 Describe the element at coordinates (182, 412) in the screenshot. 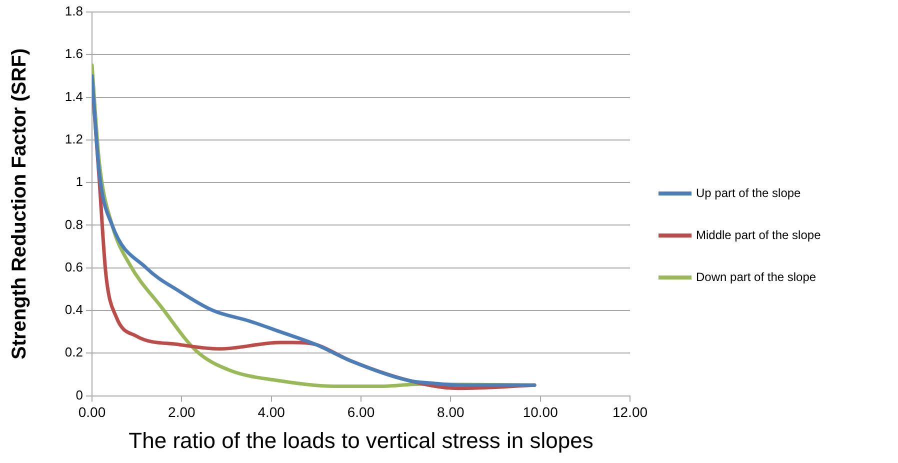

I see `x-tick-label: 2.00` at that location.